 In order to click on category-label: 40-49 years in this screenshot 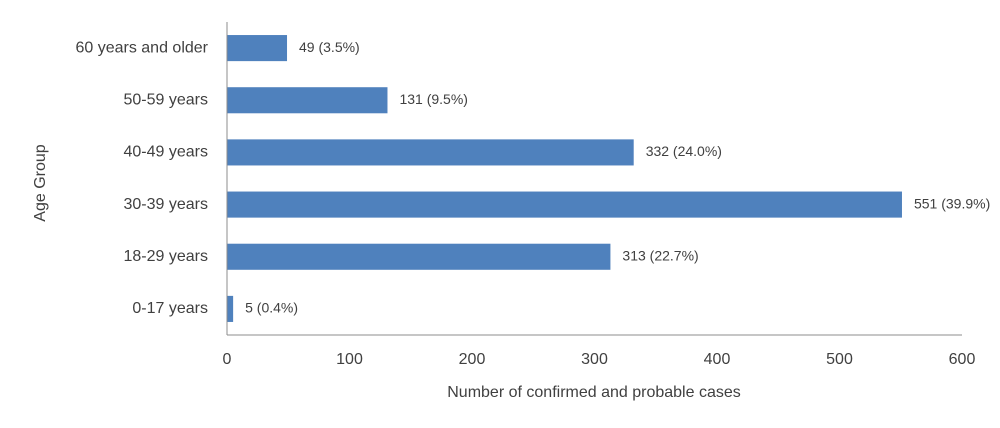, I will do `click(166, 152)`.